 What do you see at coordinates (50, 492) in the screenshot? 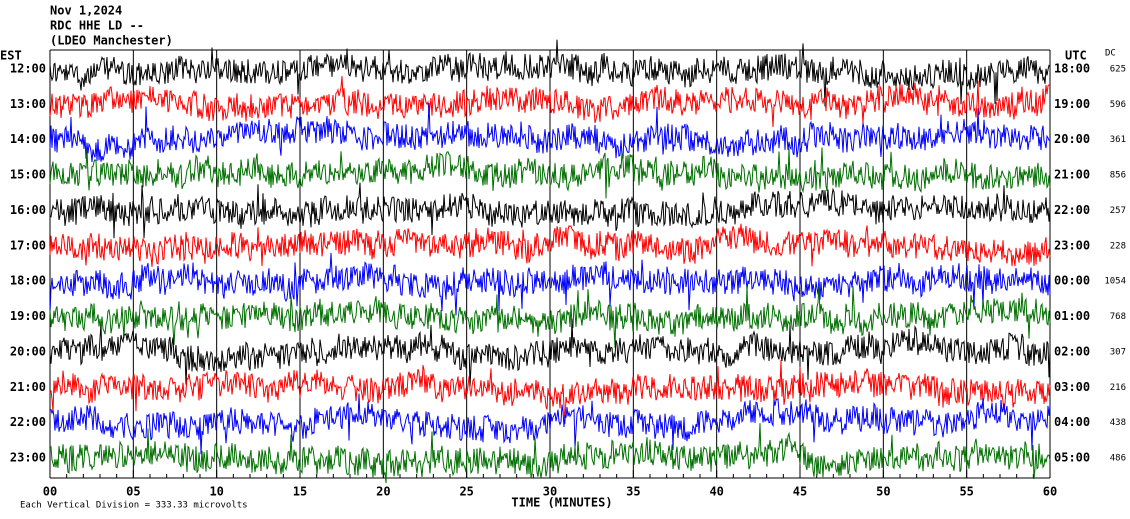
I see `x-tick-label: 00` at bounding box center [50, 492].